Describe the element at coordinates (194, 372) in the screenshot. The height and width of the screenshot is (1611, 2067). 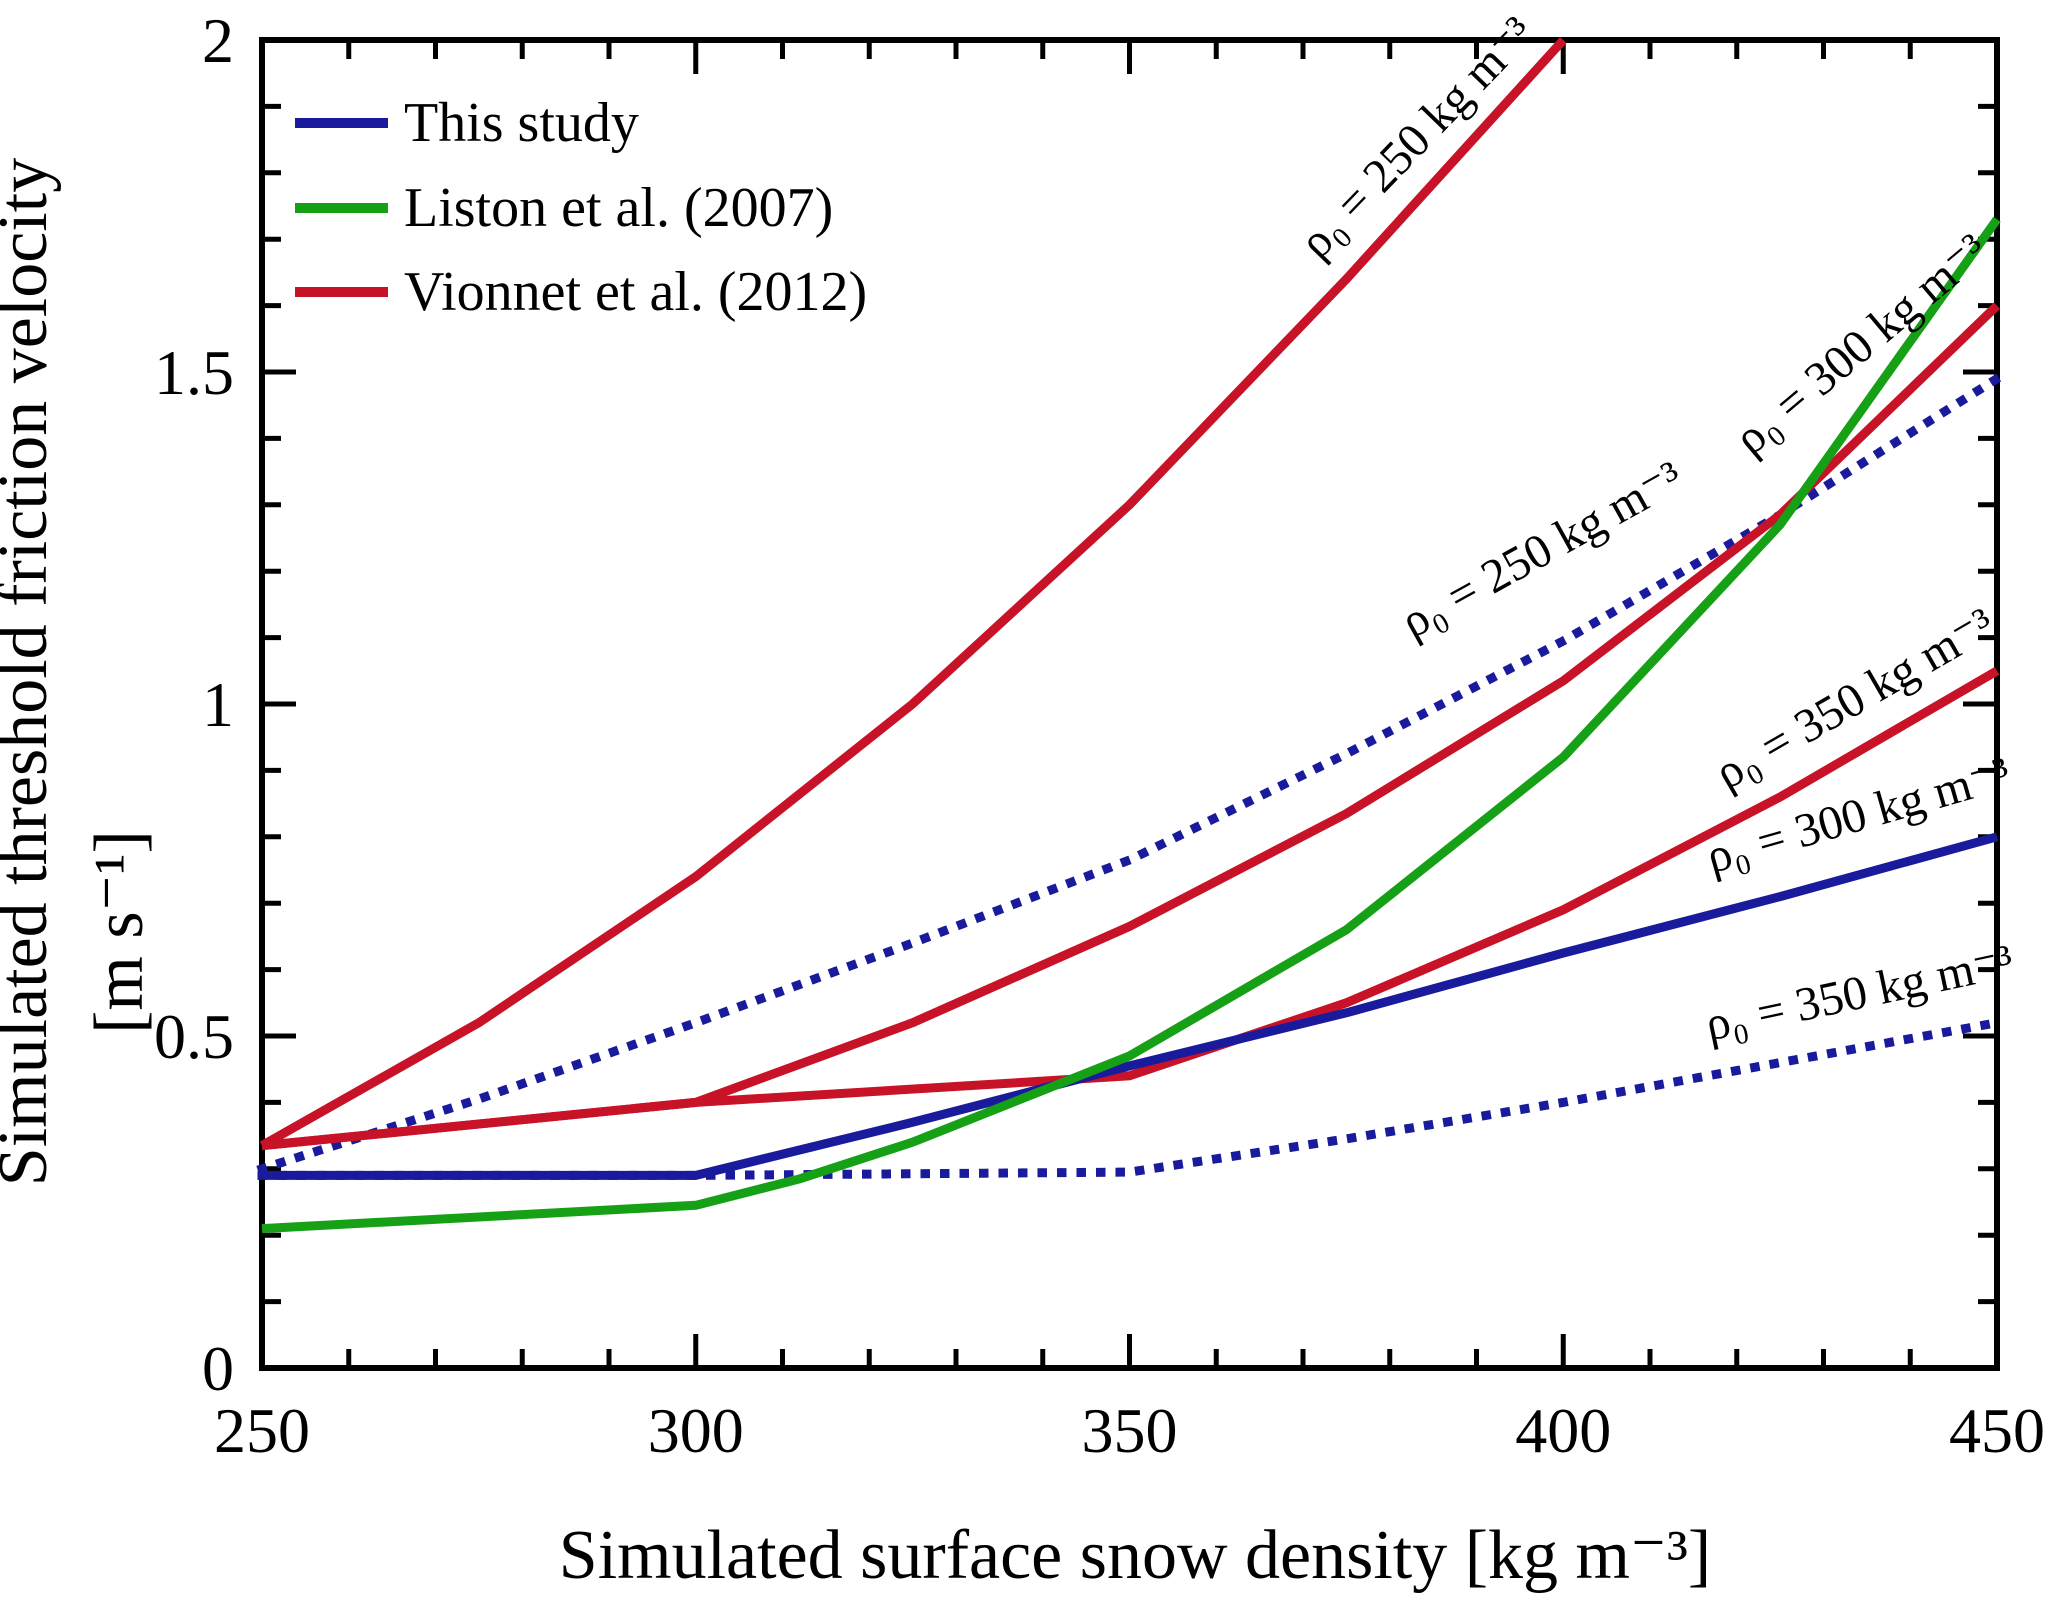
I see `y-tick-label: 1.5` at that location.